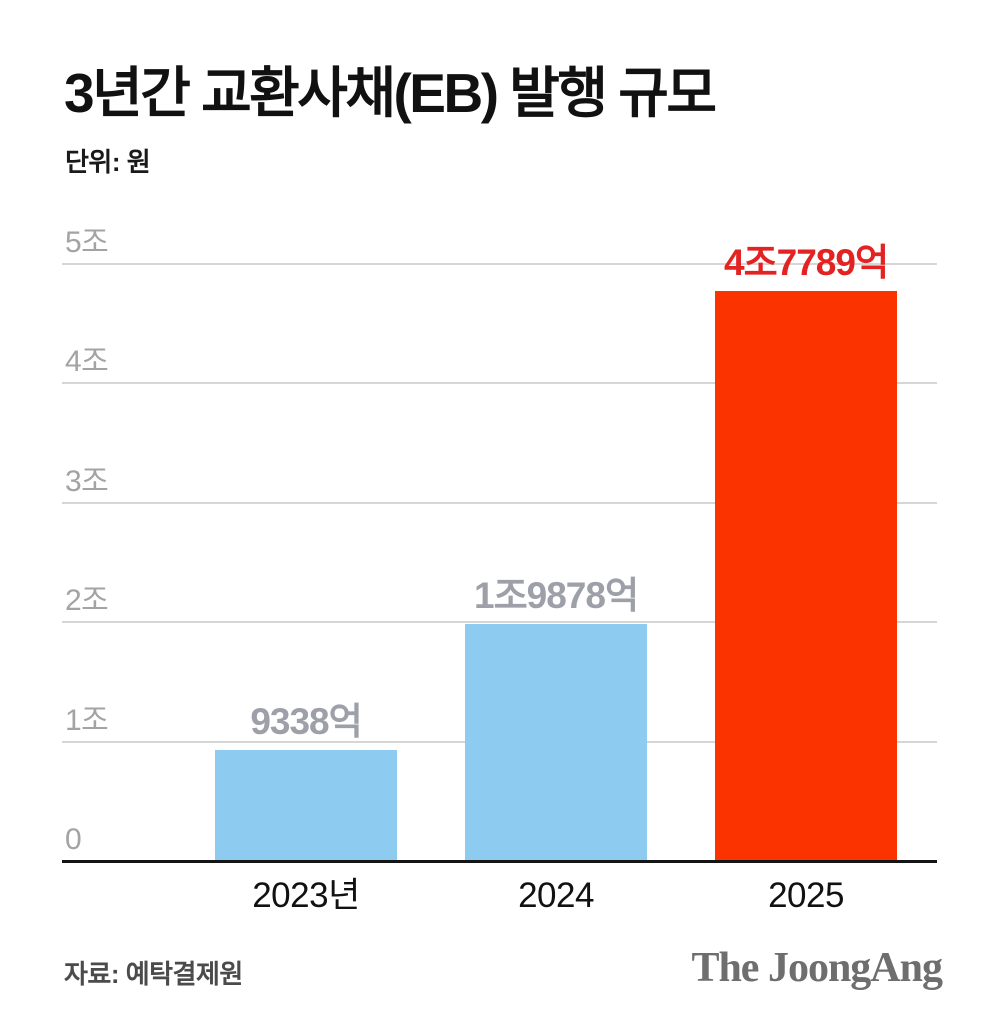  Describe the element at coordinates (806, 576) in the screenshot. I see `bar-2025` at that location.